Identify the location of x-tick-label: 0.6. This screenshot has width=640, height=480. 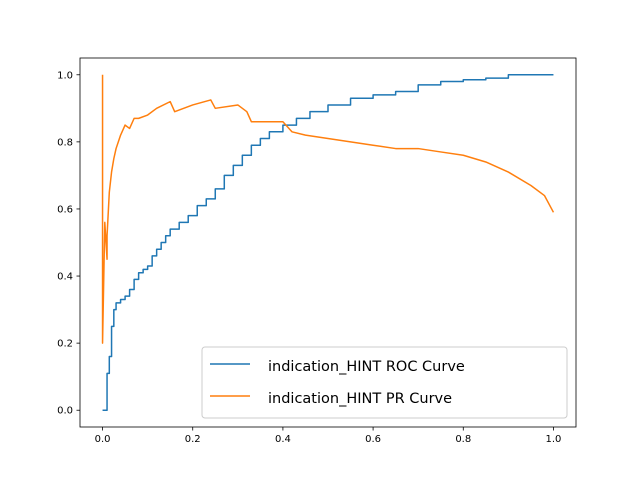
(373, 439).